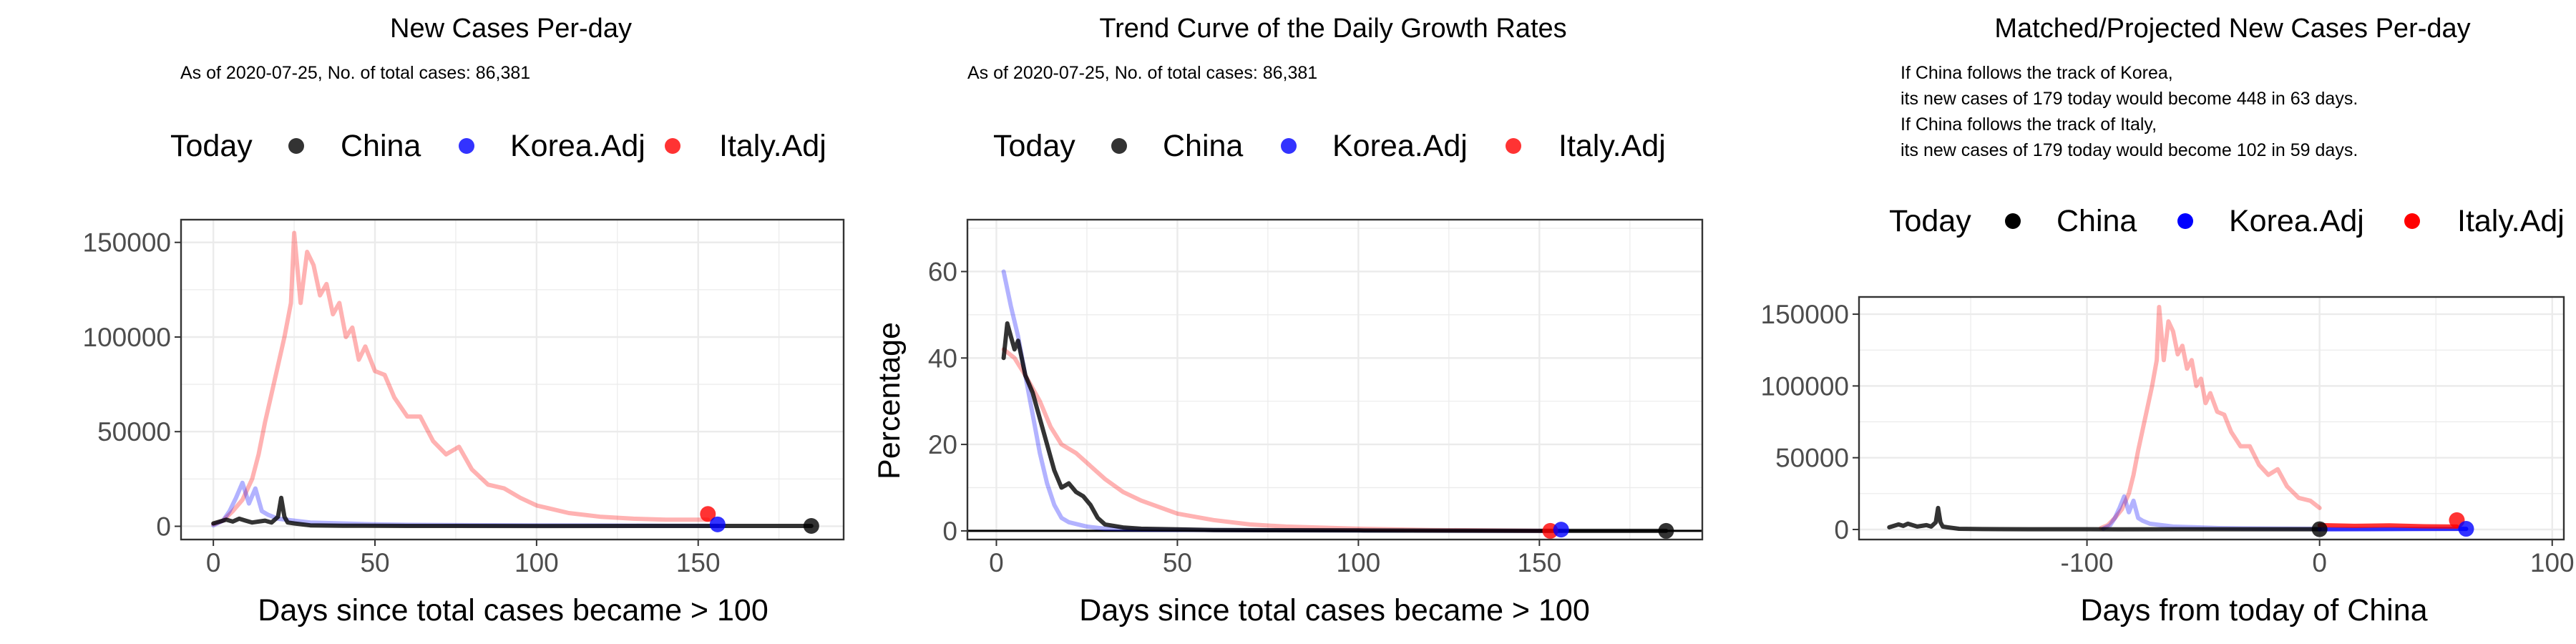 This screenshot has width=2576, height=644. I want to click on panel1-xtick-label: 0, so click(213, 562).